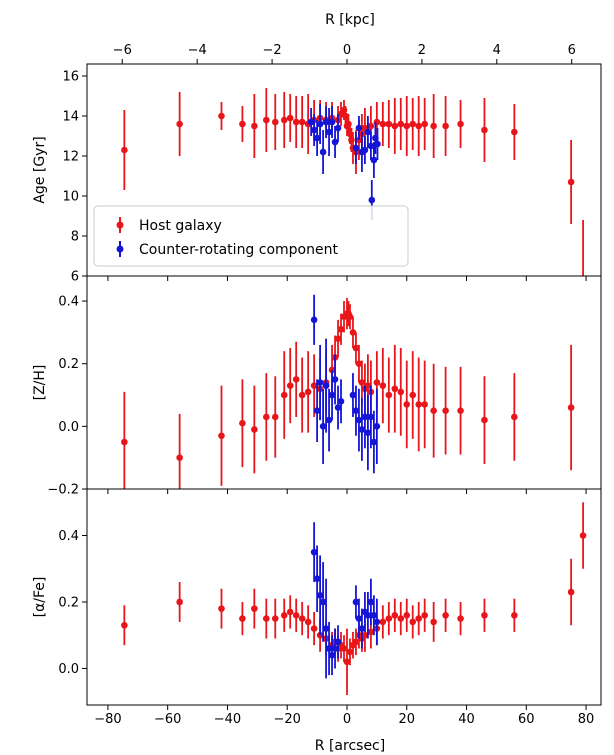  What do you see at coordinates (345, 600) in the screenshot?
I see `series-counter-panel2` at bounding box center [345, 600].